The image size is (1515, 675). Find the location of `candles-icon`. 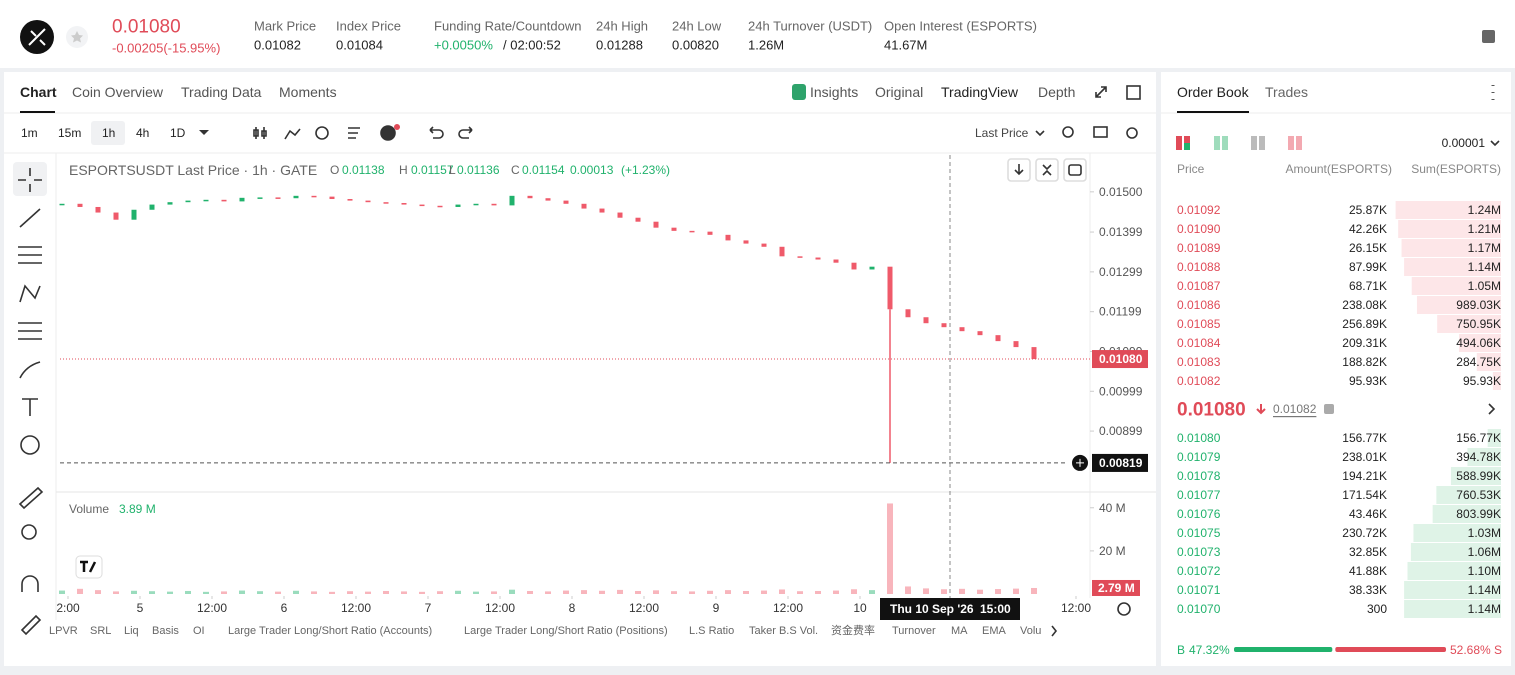

candles-icon is located at coordinates (260, 133).